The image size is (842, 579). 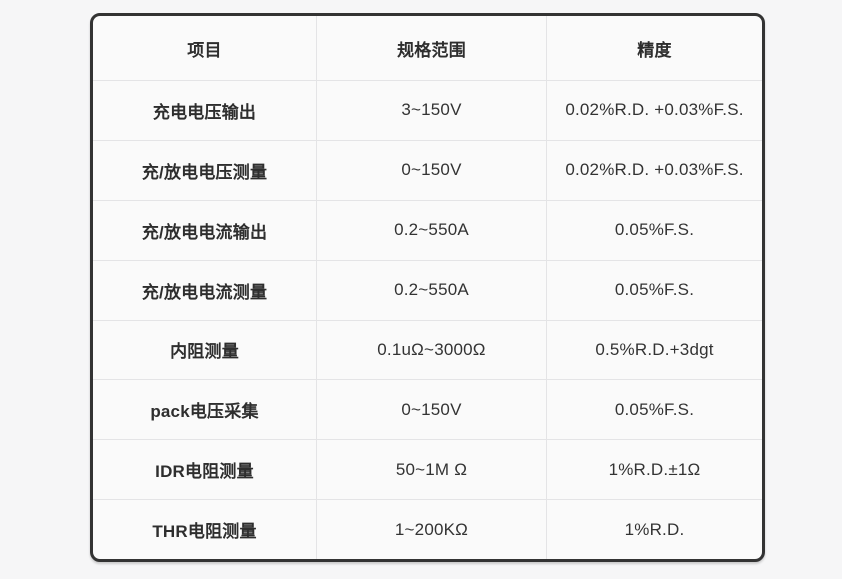 What do you see at coordinates (432, 529) in the screenshot?
I see `cell-range: 1~200KΩ` at bounding box center [432, 529].